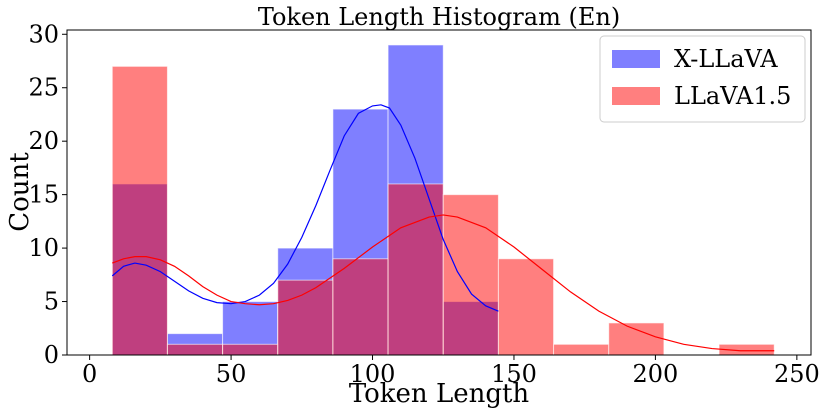 The width and height of the screenshot is (830, 415). What do you see at coordinates (43, 248) in the screenshot?
I see `y-tick-label: 10` at bounding box center [43, 248].